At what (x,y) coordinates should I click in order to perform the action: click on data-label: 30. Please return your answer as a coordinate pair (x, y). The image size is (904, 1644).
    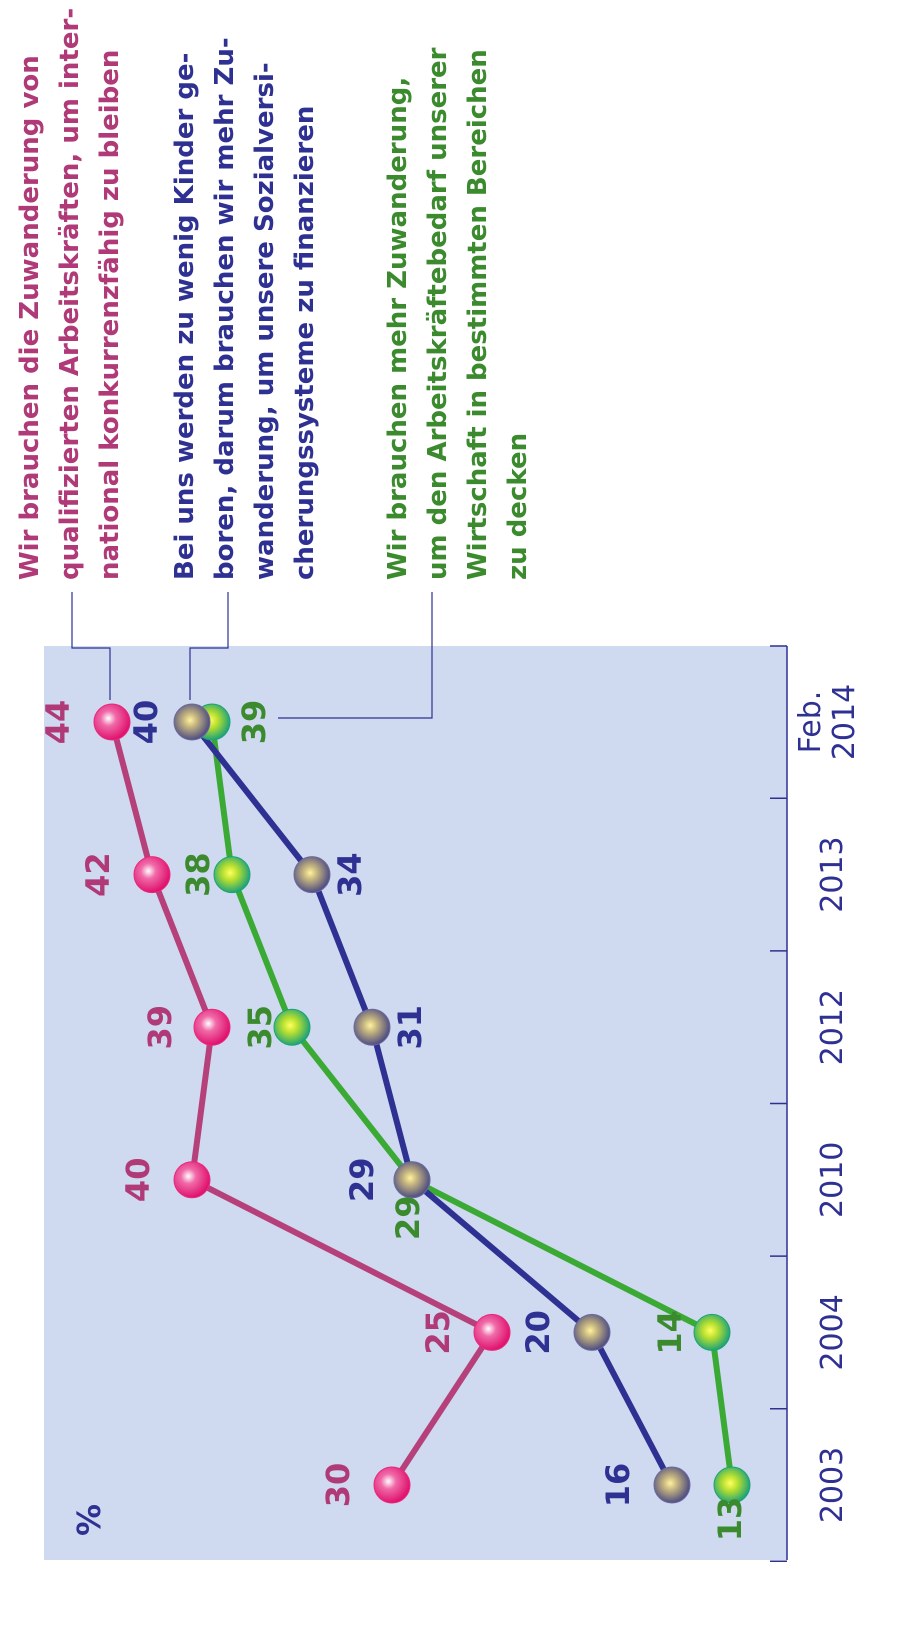
    Looking at the image, I should click on (338, 1485).